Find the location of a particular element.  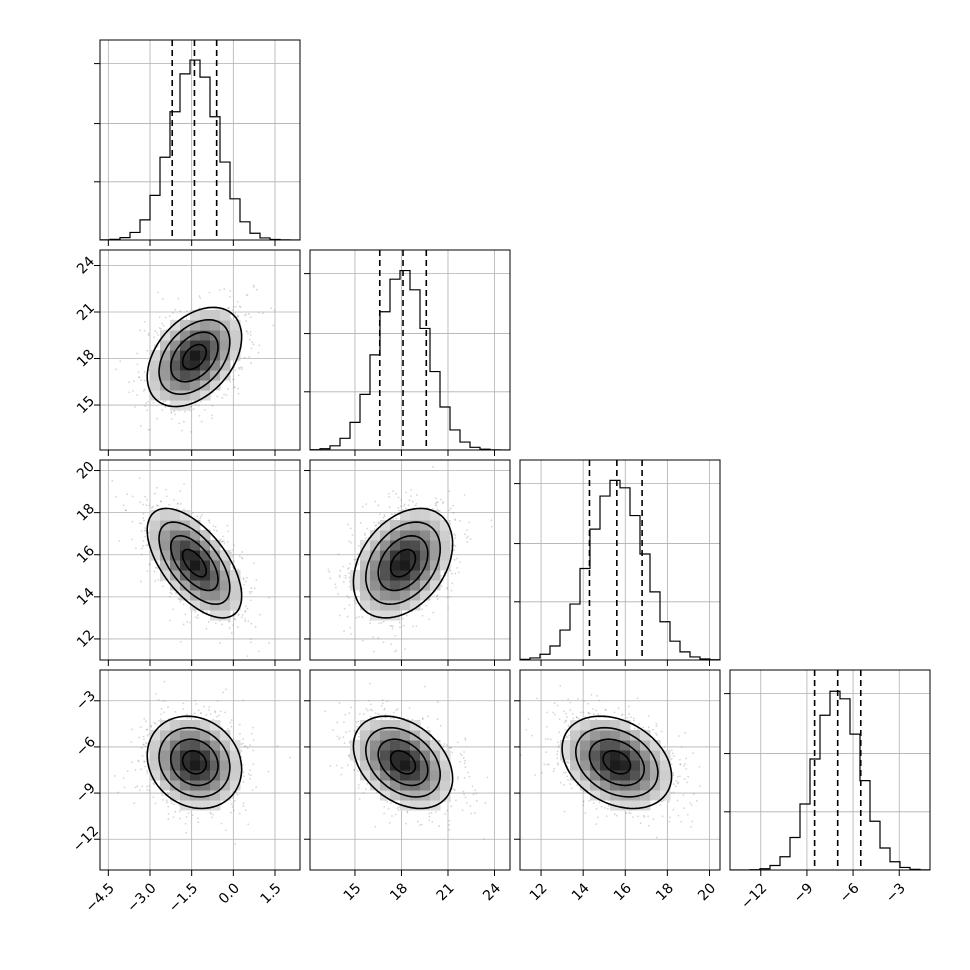

y-tick-label: 18 is located at coordinates (86, 359).